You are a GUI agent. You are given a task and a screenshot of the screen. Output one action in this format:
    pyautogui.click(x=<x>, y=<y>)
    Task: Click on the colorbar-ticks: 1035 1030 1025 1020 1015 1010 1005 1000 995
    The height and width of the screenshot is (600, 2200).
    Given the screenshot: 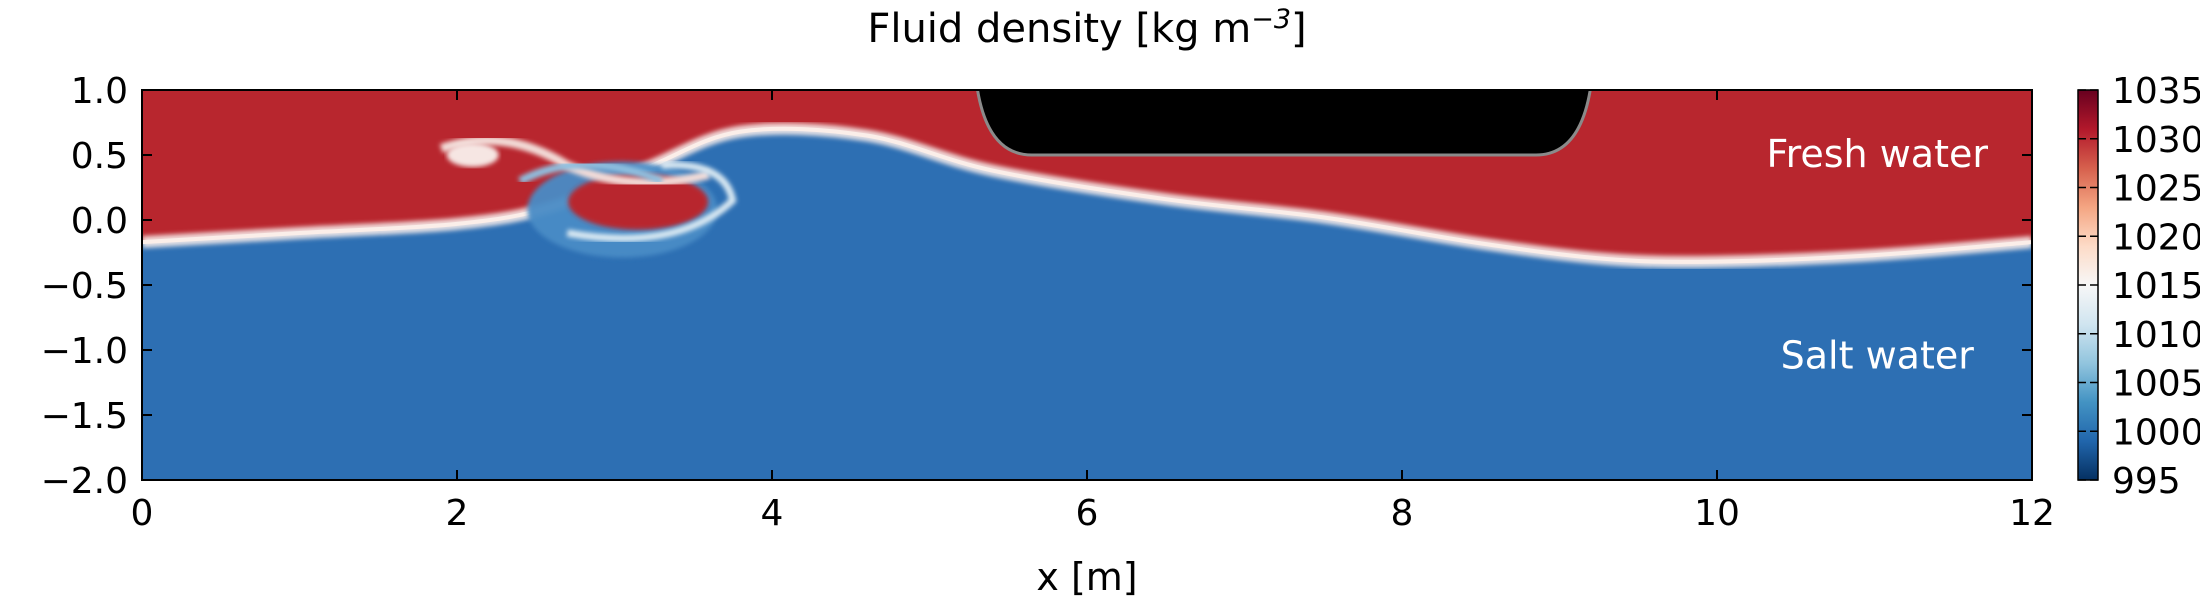 What is the action you would take?
    pyautogui.click(x=2139, y=286)
    